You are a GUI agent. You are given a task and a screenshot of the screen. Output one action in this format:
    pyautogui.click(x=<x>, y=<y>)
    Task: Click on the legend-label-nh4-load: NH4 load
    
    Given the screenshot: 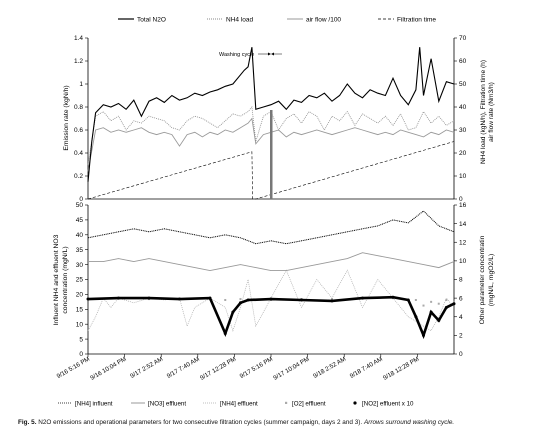 What is the action you would take?
    pyautogui.click(x=239, y=20)
    